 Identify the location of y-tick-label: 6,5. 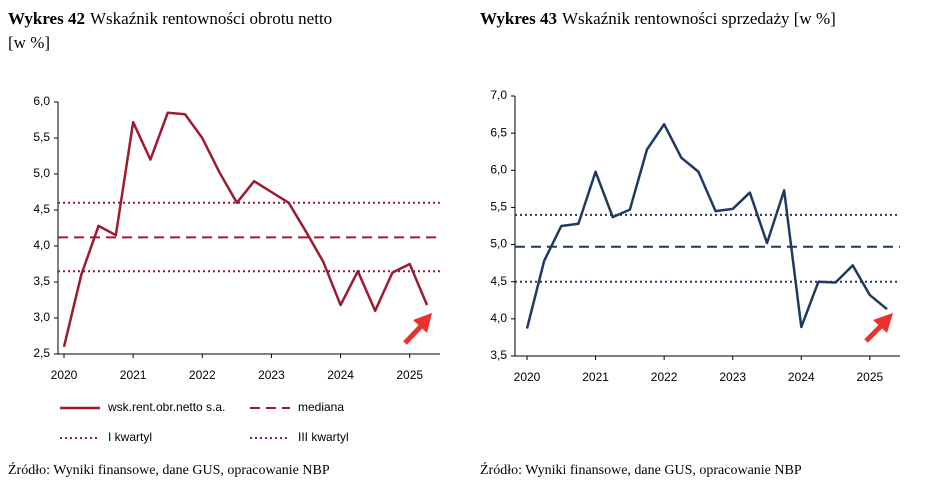
(498, 132).